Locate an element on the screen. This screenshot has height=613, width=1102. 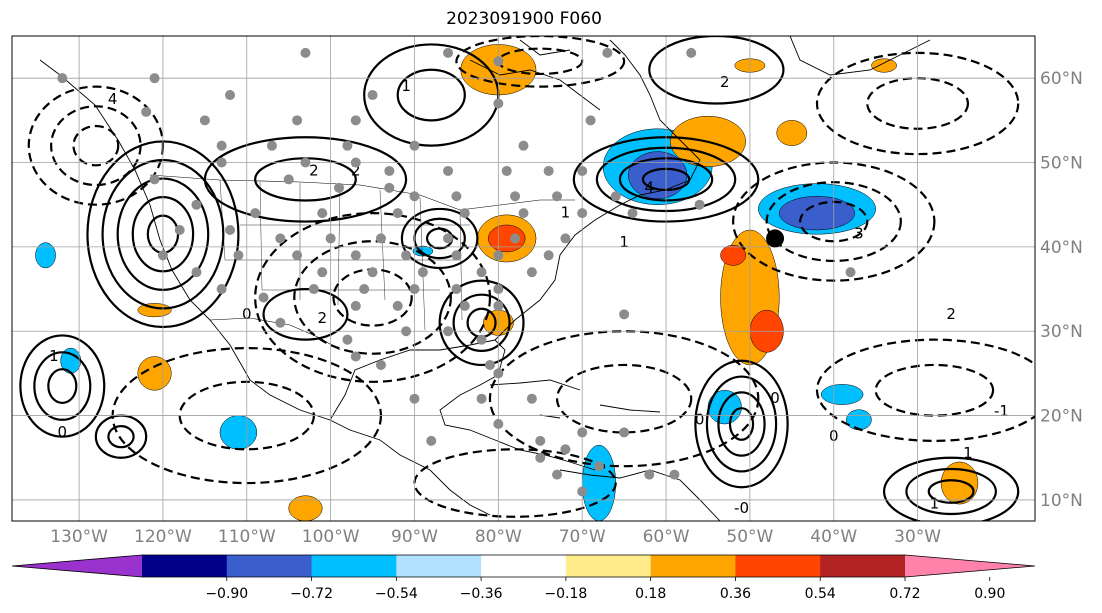
highlight-marker-layer is located at coordinates (775, 238).